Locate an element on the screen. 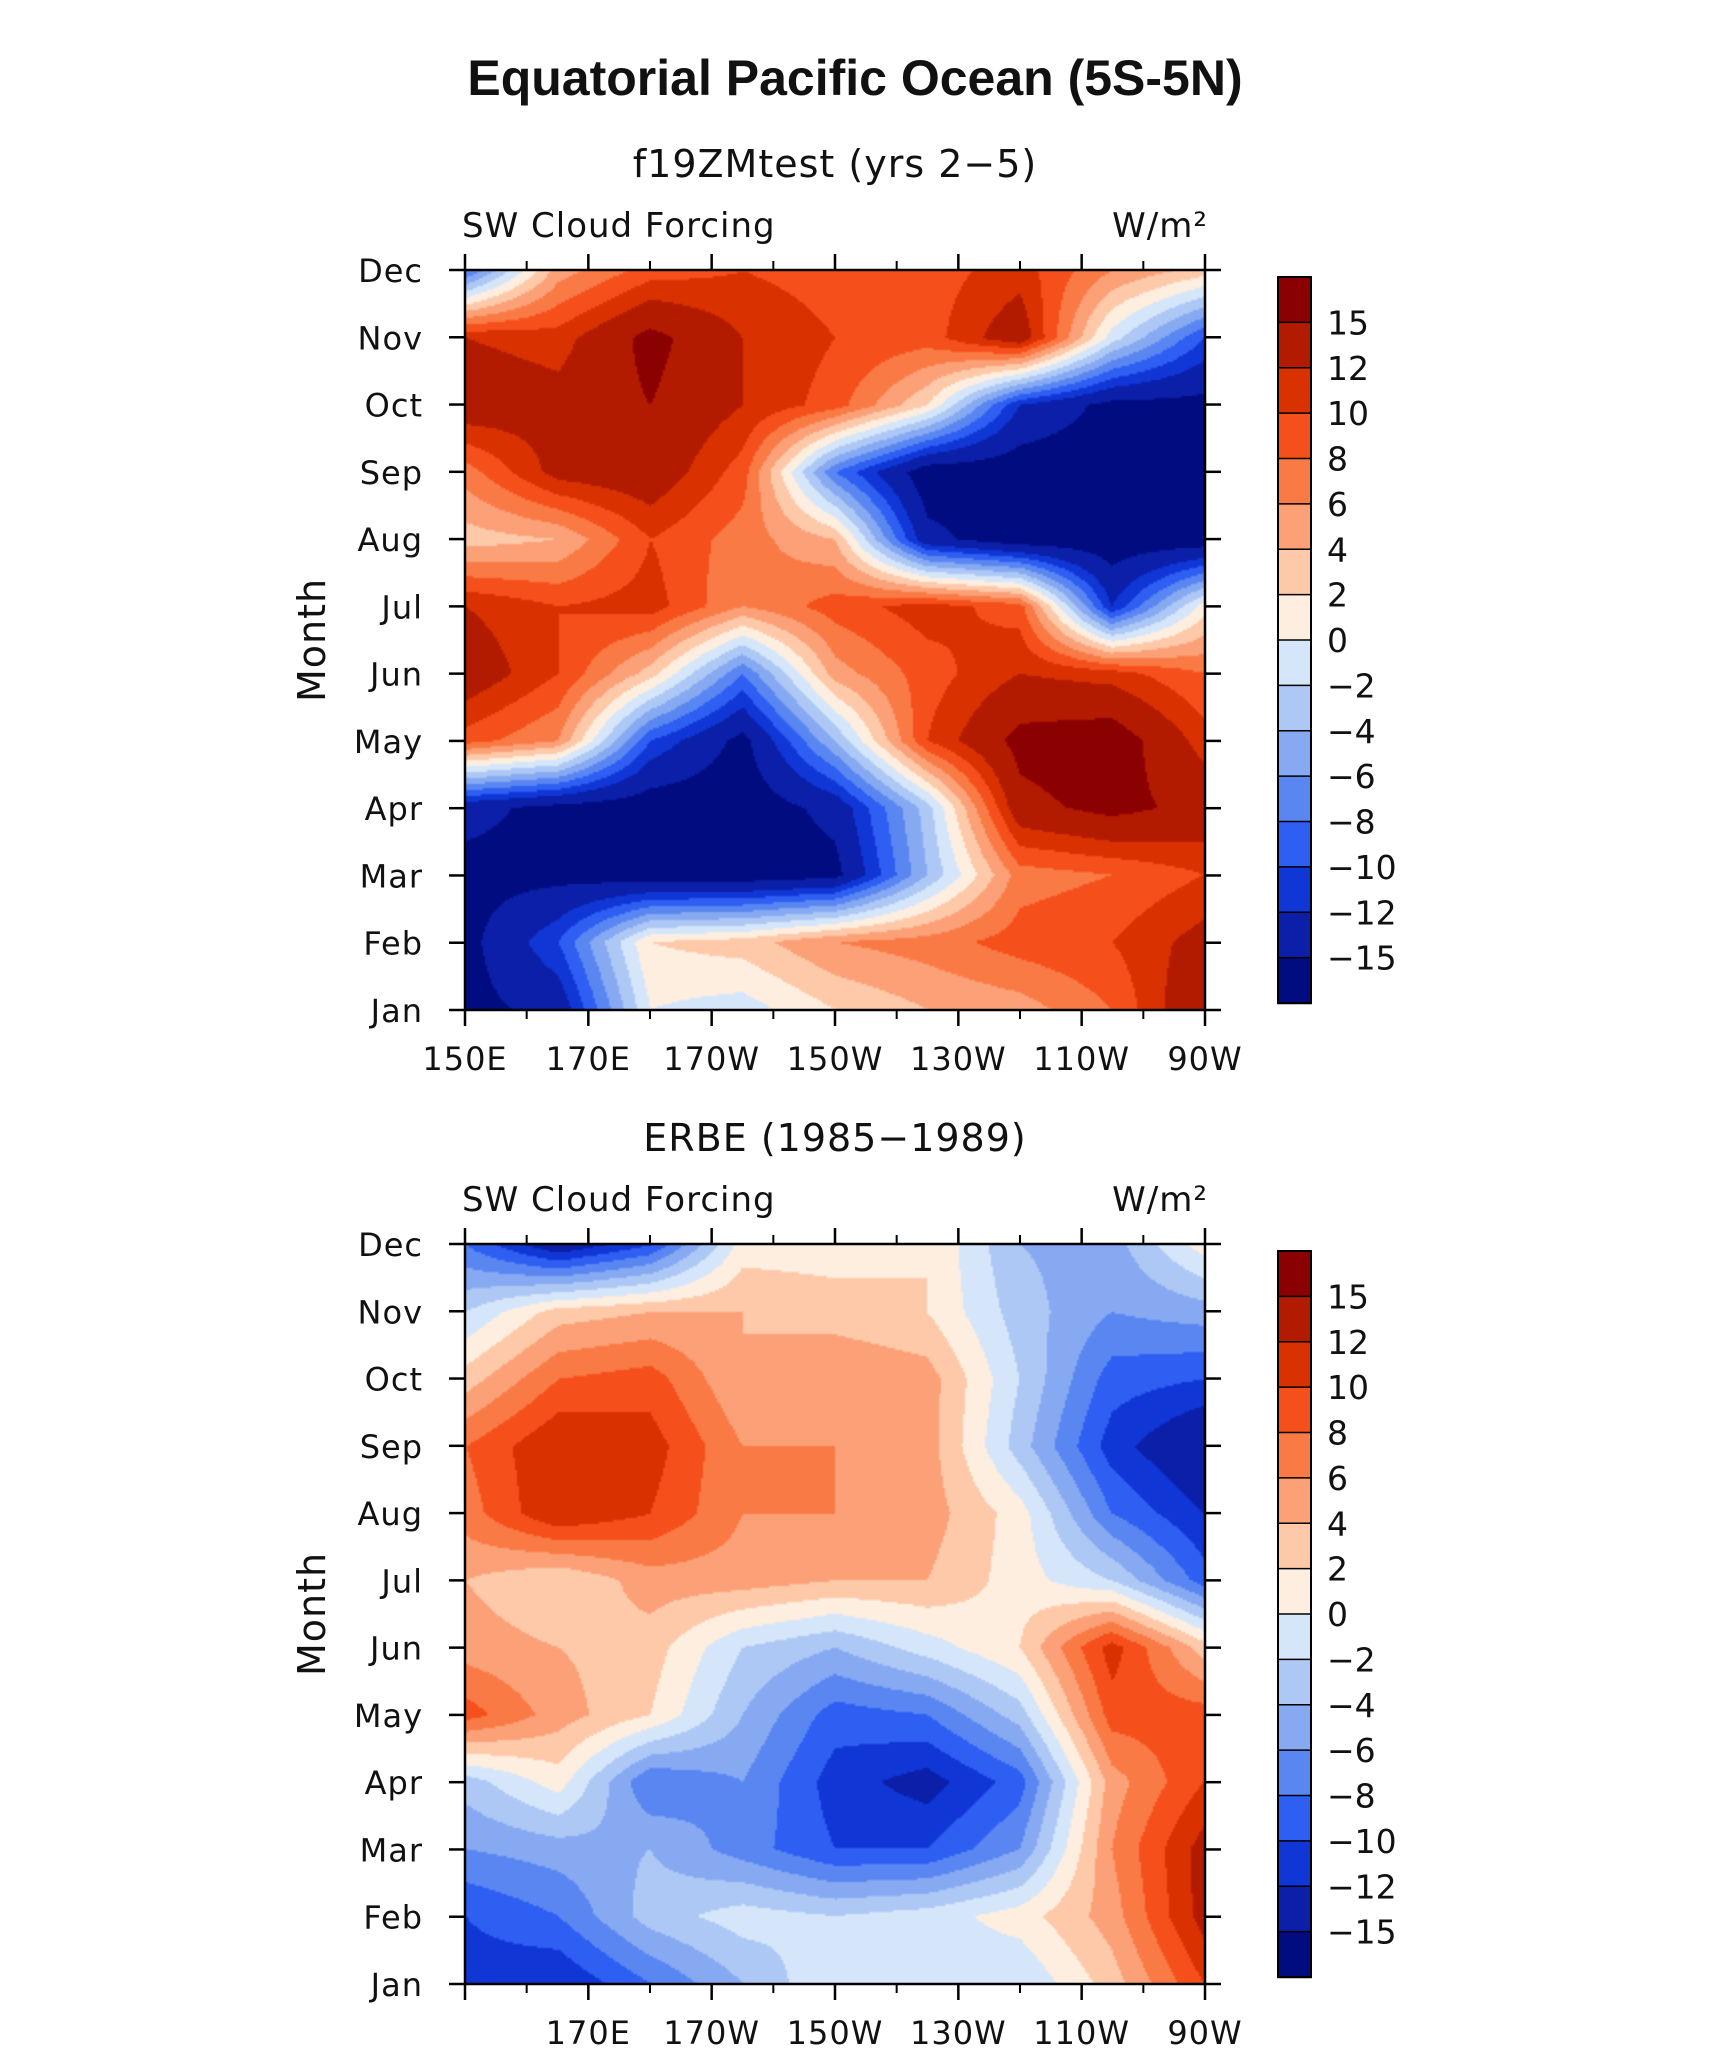  x-tick-label: 150E is located at coordinates (464, 1059).